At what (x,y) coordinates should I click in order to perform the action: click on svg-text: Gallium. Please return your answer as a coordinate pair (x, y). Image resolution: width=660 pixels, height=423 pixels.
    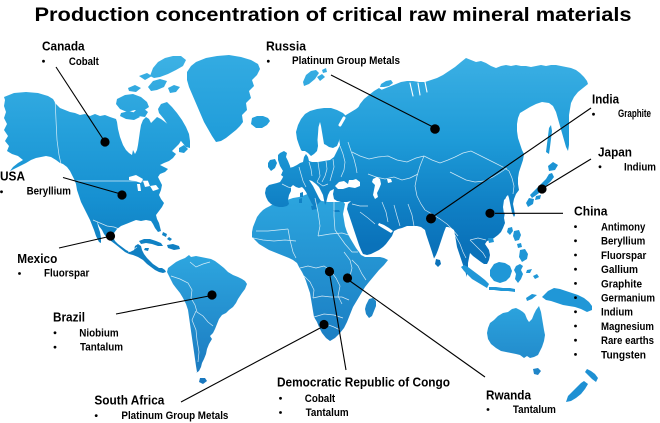
    Looking at the image, I should click on (619, 270).